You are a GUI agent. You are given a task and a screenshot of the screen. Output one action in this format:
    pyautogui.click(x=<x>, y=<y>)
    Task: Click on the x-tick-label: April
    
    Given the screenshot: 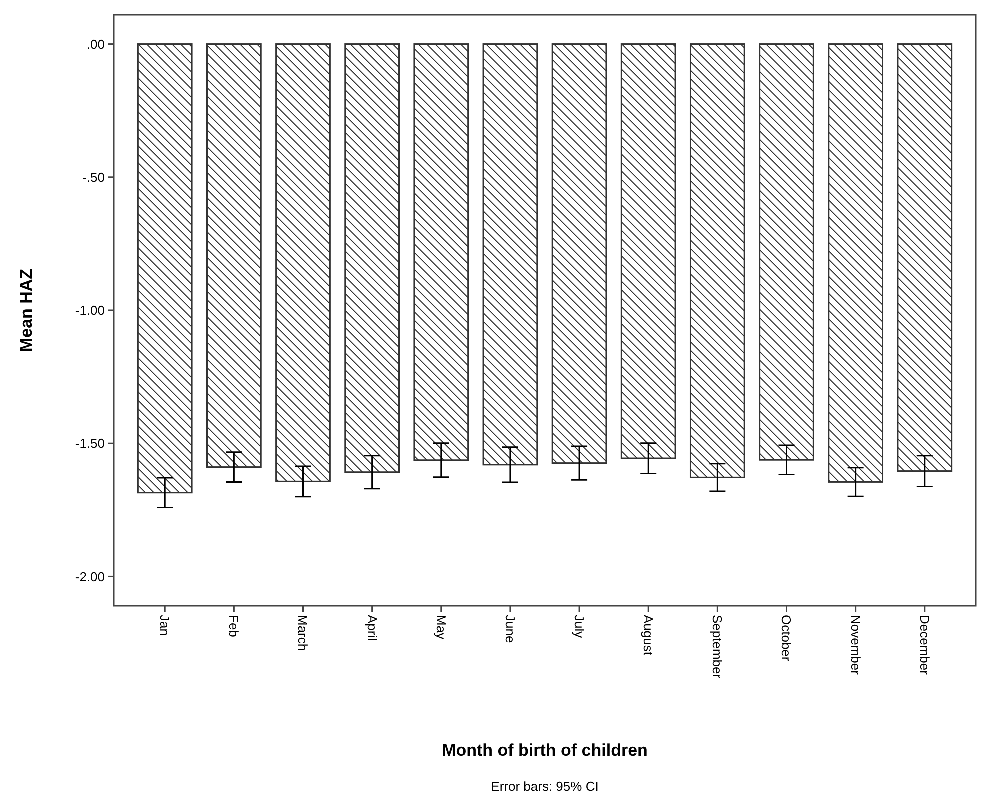 What is the action you would take?
    pyautogui.click(x=372, y=628)
    